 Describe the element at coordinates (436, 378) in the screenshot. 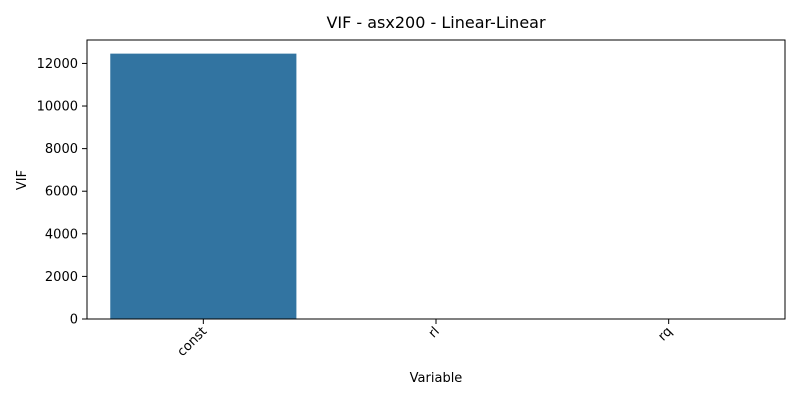

I see `x-axis-label: Variable` at that location.